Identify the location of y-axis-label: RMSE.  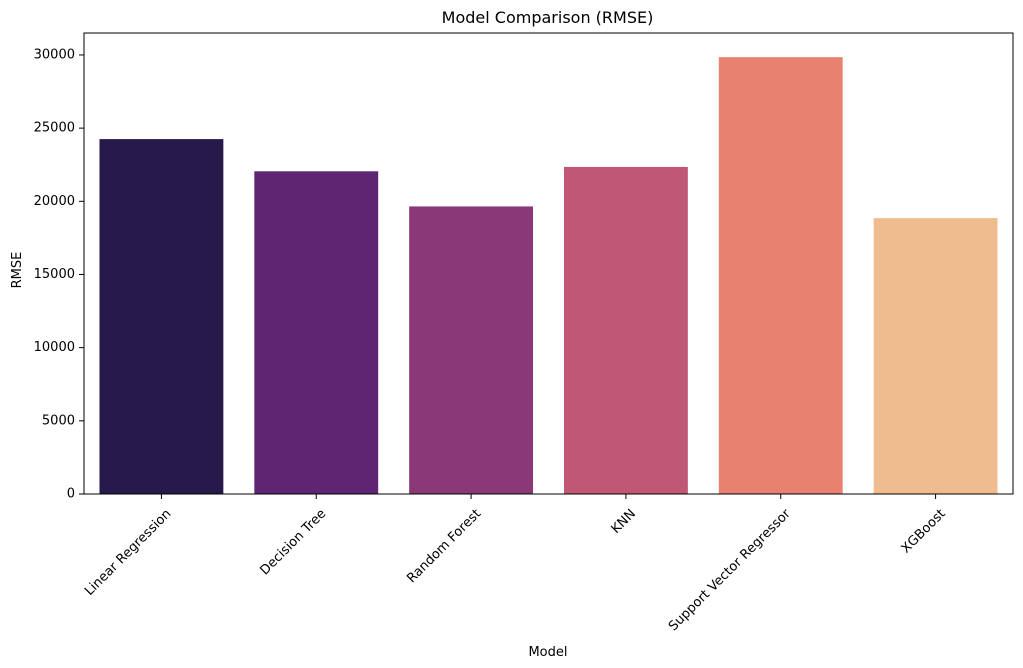
(17, 270).